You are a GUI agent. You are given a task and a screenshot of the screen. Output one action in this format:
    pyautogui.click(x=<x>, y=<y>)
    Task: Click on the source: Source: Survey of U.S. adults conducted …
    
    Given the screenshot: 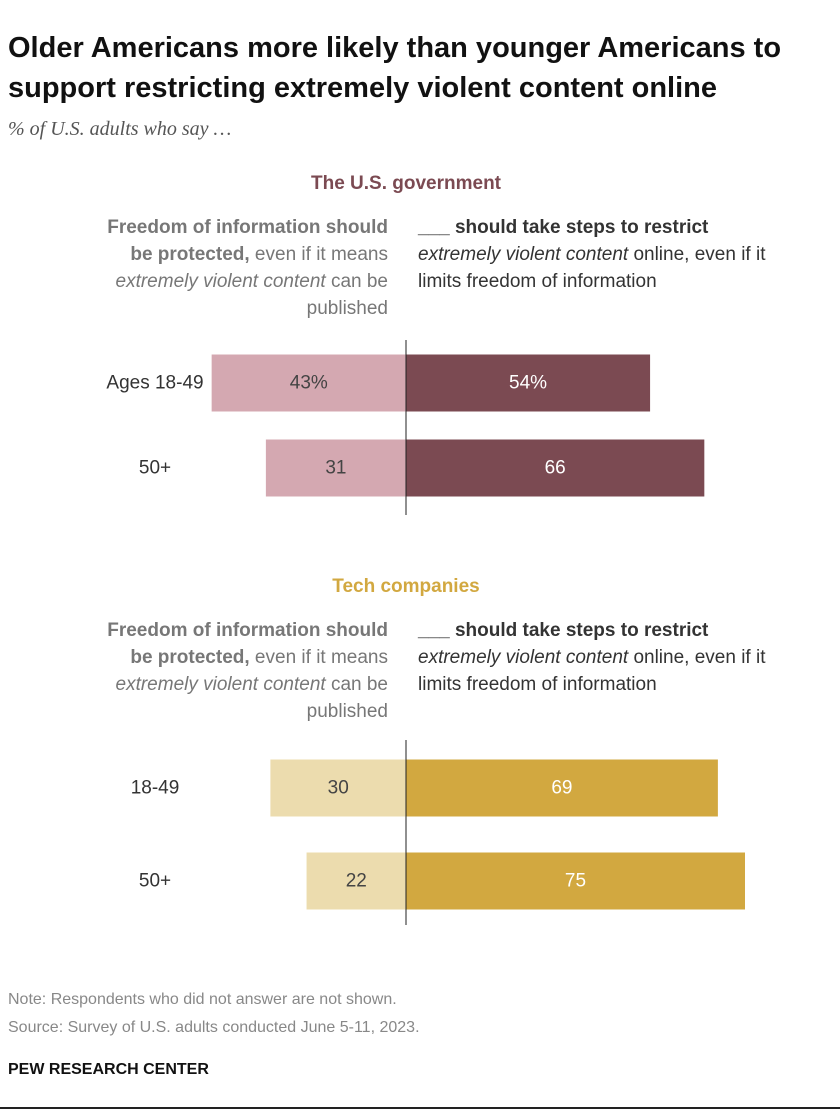 What is the action you would take?
    pyautogui.click(x=214, y=1027)
    